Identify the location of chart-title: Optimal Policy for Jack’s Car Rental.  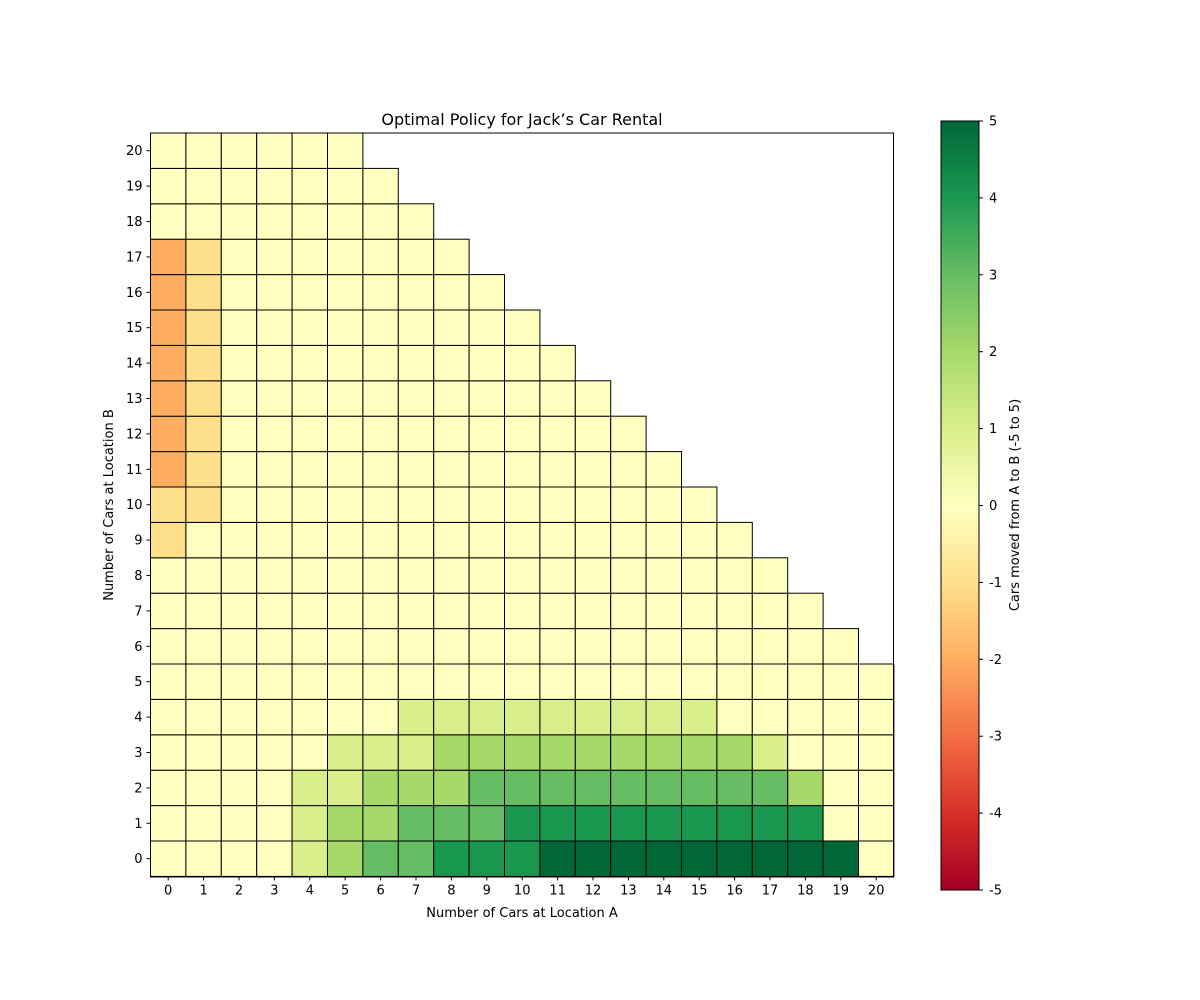
(521, 119).